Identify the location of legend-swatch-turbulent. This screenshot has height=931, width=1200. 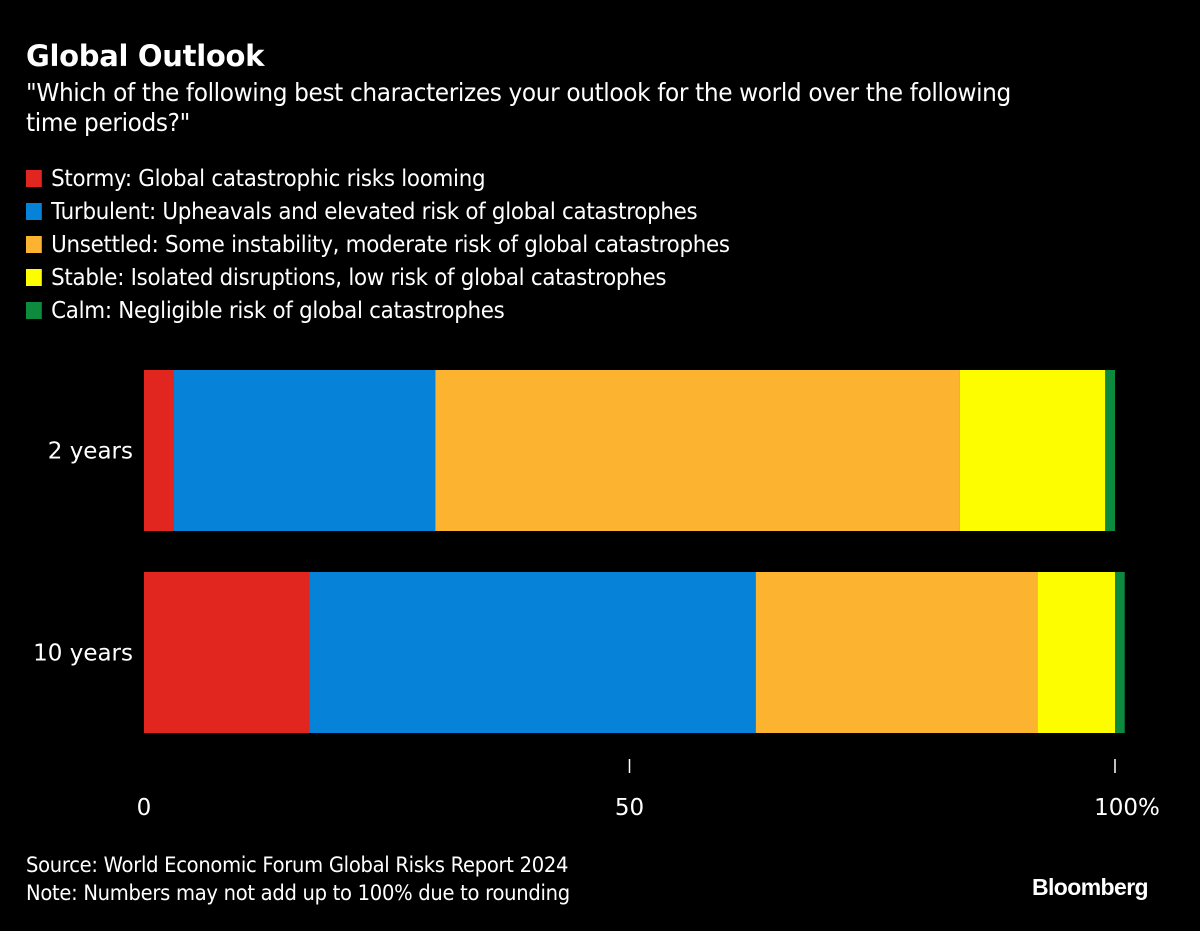
(34, 211).